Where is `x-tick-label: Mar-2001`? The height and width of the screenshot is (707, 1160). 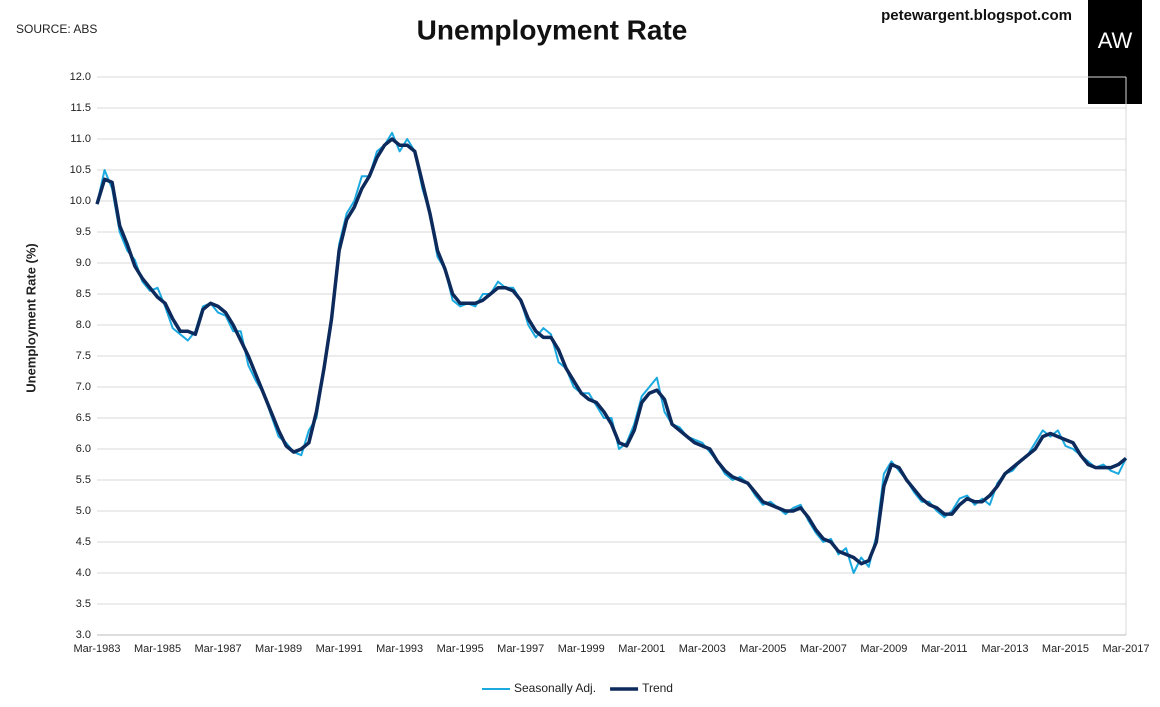
x-tick-label: Mar-2001 is located at coordinates (641, 649).